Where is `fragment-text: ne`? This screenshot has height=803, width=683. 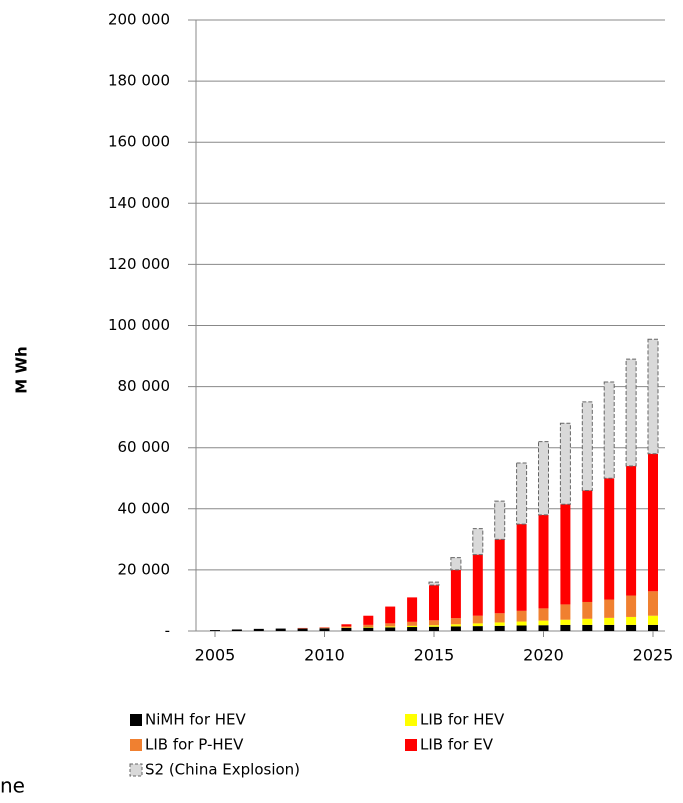 fragment-text: ne is located at coordinates (12, 786).